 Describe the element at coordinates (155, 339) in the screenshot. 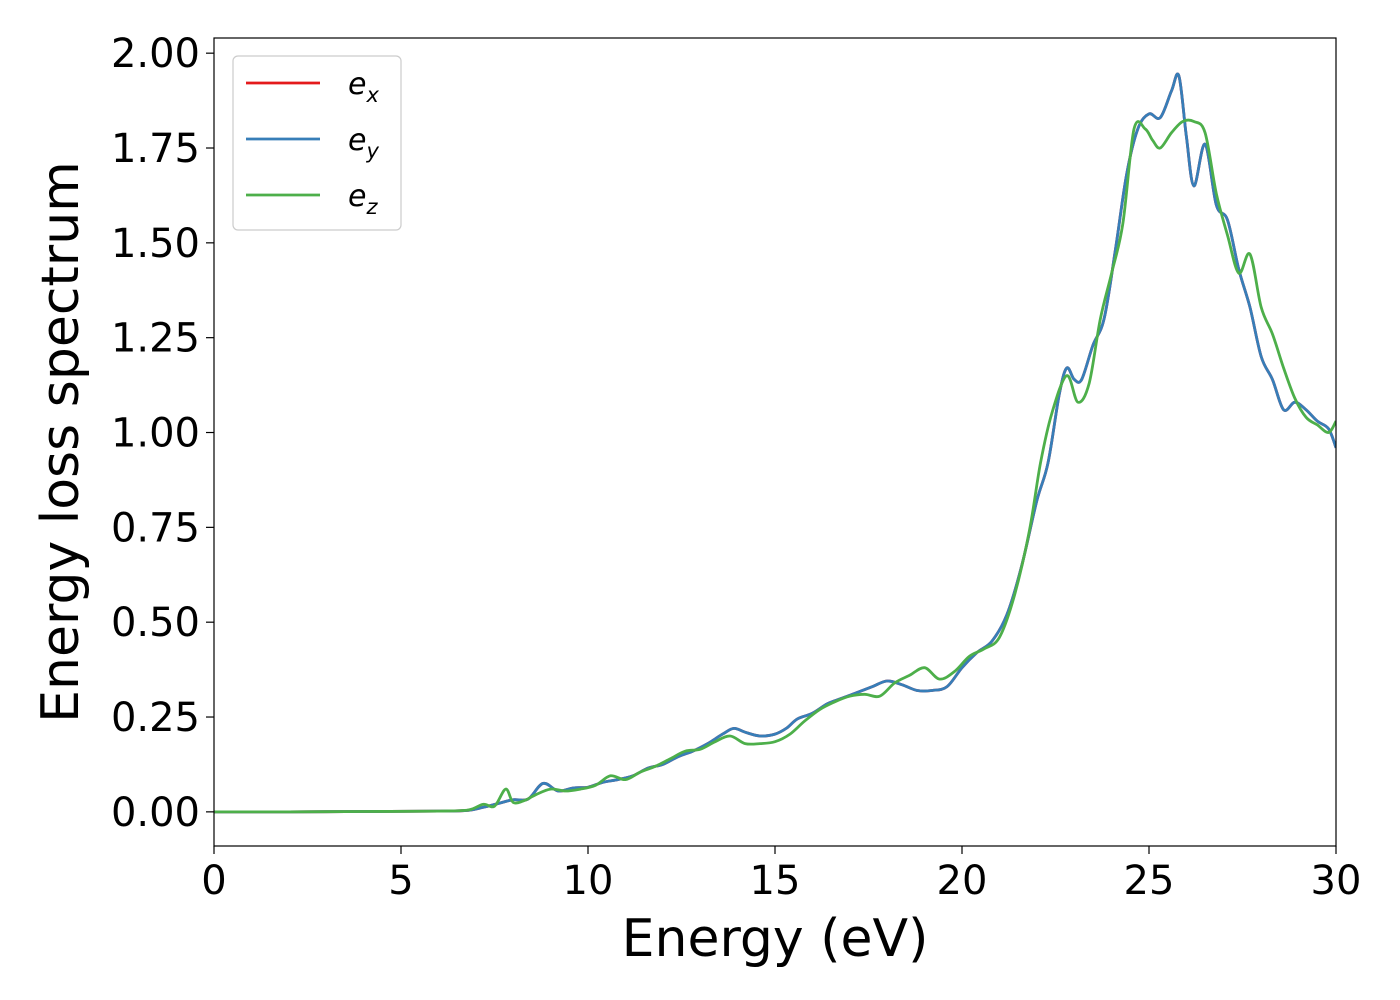

I see `y-tick-label: 1.25` at that location.